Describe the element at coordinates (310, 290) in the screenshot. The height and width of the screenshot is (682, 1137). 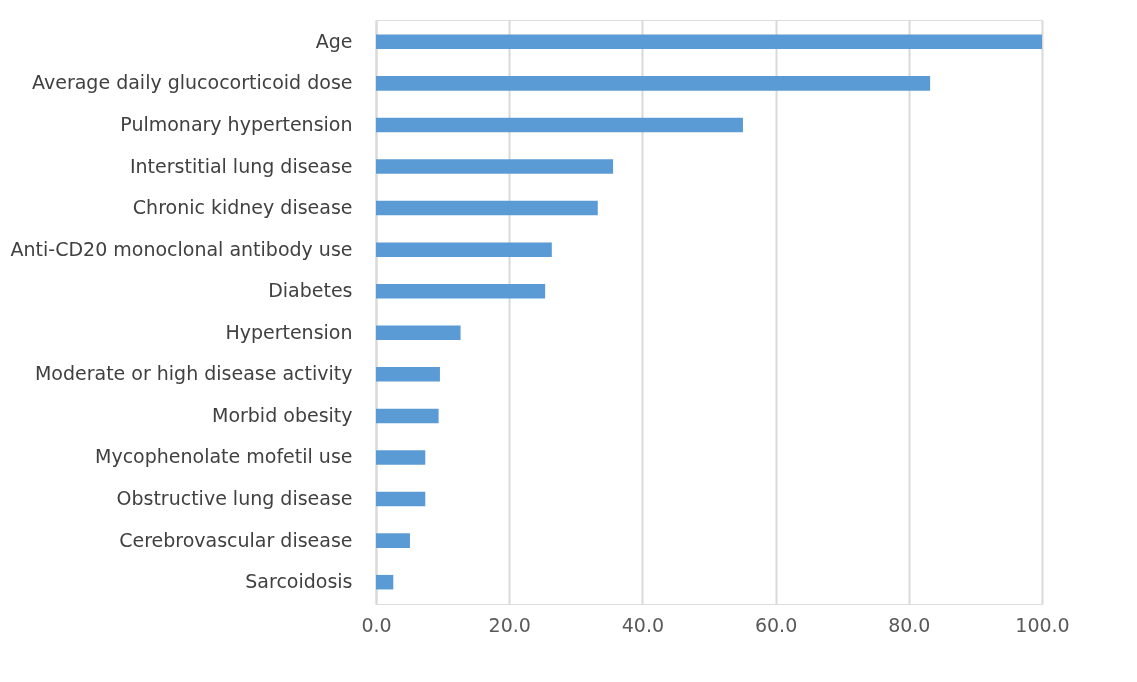
I see `y-tick-label: Diabetes` at that location.